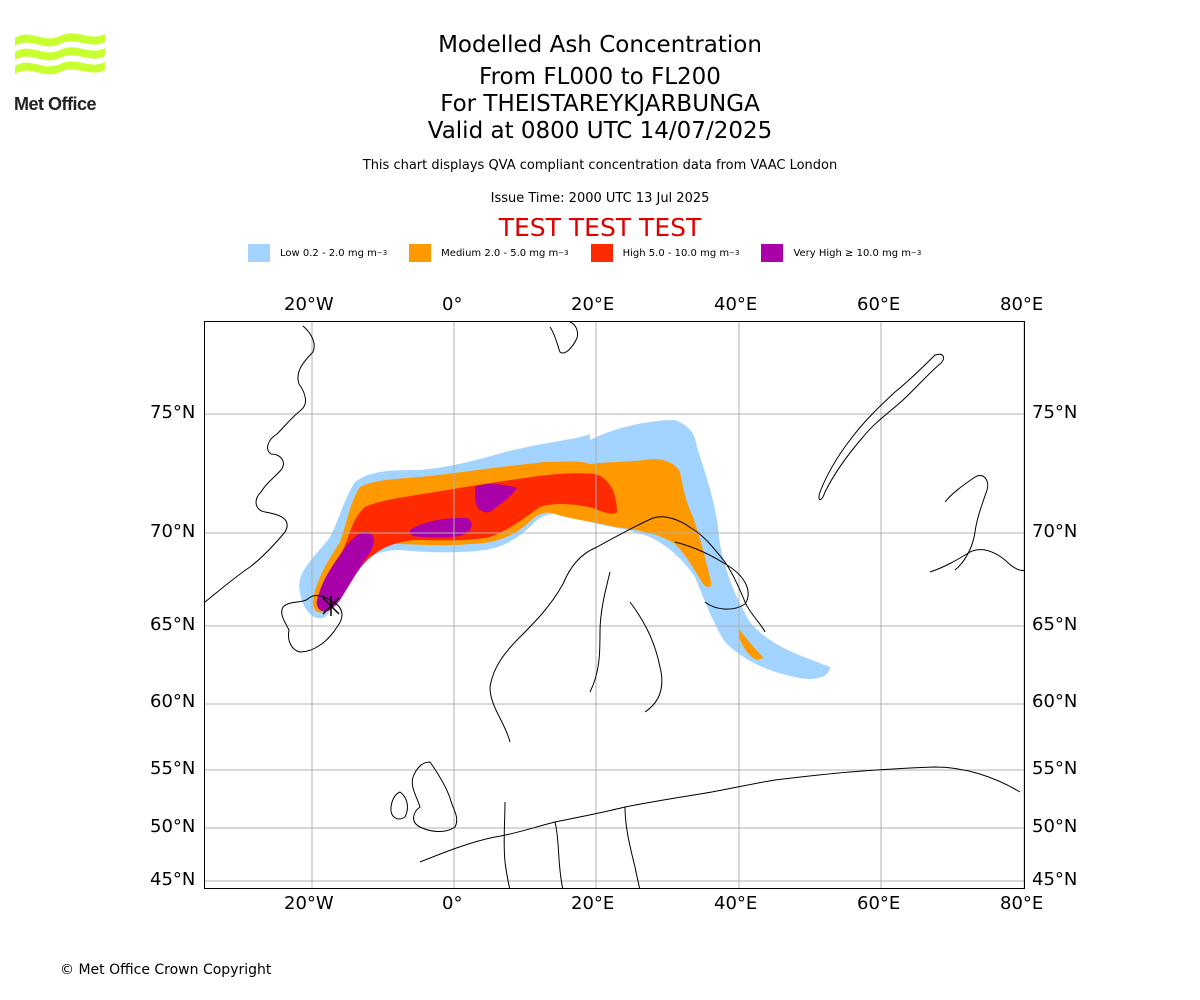 This screenshot has width=1200, height=1000. What do you see at coordinates (452, 903) in the screenshot?
I see `lon-tick-bottom-0: 0°` at bounding box center [452, 903].